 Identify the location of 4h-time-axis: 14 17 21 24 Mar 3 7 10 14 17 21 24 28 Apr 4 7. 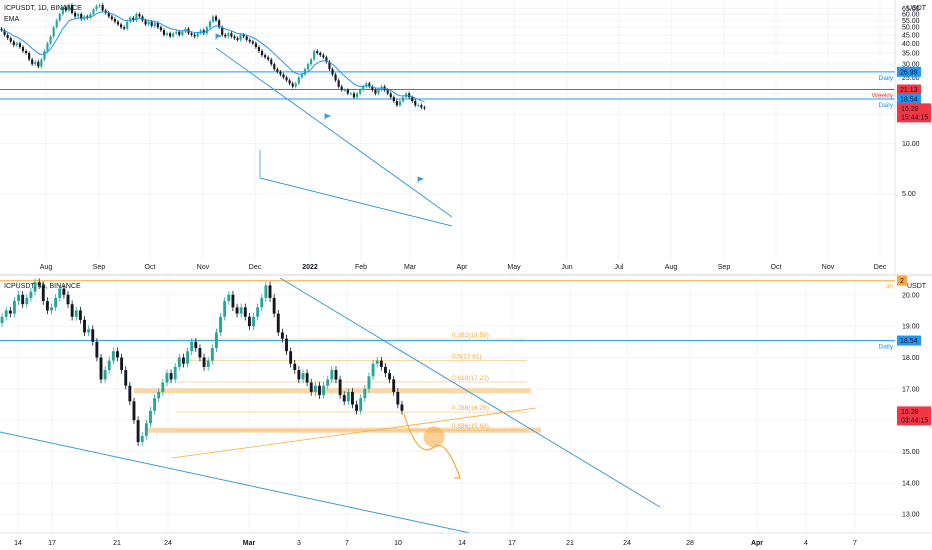
(435, 543).